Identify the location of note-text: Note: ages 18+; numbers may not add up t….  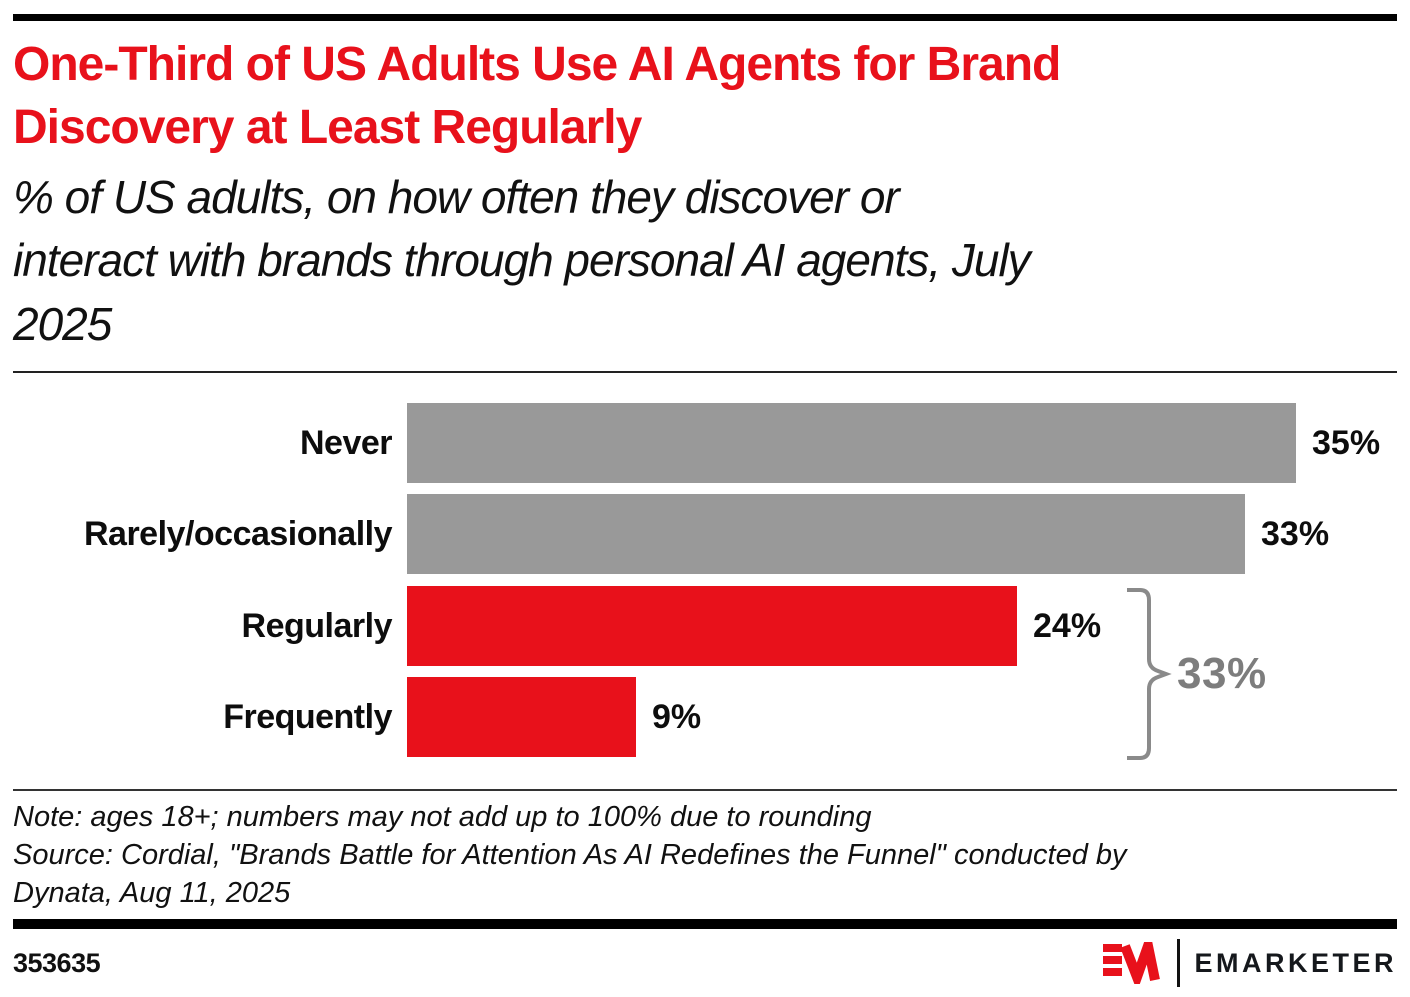
(442, 817).